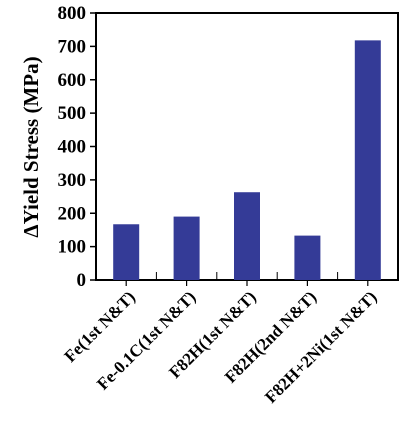 Image resolution: width=411 pixels, height=439 pixels. I want to click on y-axis-title: ΔYield Stress (MPa), so click(31, 146).